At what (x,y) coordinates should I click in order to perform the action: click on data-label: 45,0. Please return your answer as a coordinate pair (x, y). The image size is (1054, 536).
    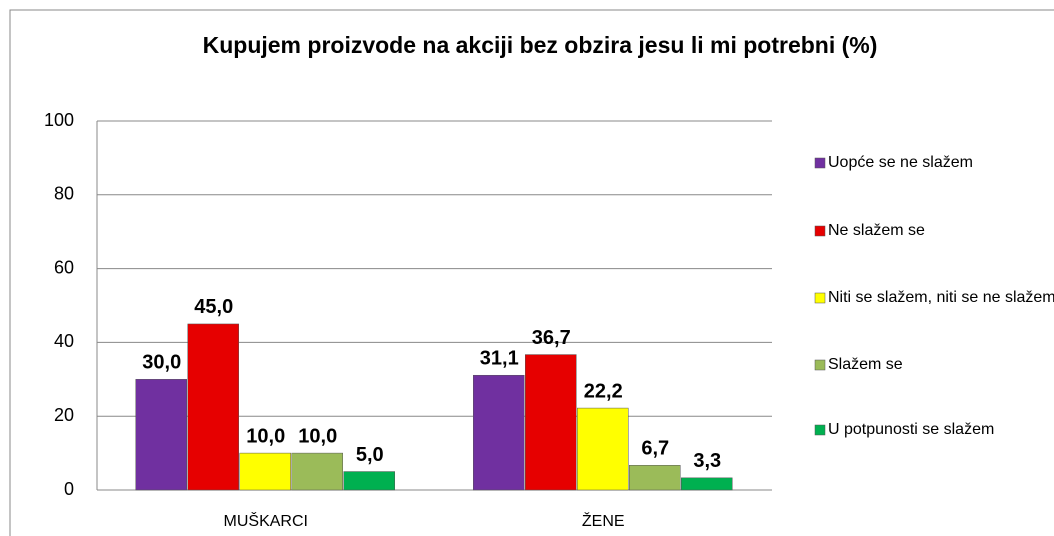
    Looking at the image, I should click on (213, 307).